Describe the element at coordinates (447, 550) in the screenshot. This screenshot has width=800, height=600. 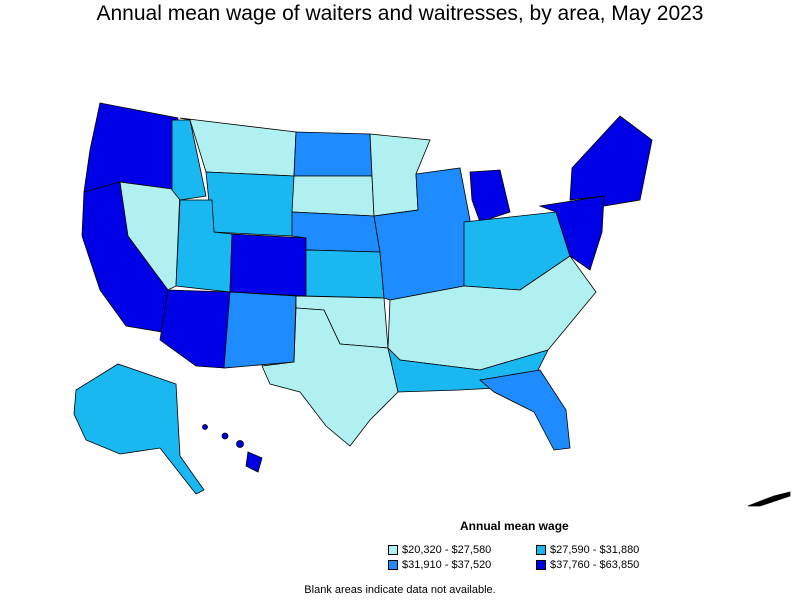
I see `legend-label: $20,320 - $27,580` at that location.